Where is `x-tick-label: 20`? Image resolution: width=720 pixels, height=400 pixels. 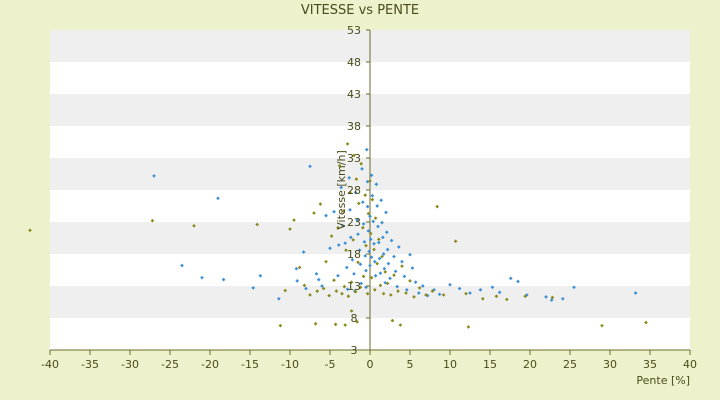 x-tick-label: 20 is located at coordinates (530, 364).